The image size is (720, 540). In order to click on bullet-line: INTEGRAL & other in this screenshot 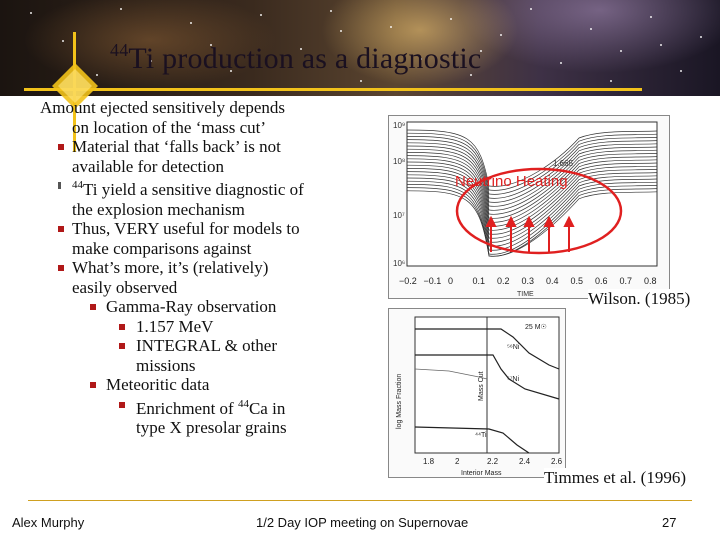, I will do `click(205, 346)`.